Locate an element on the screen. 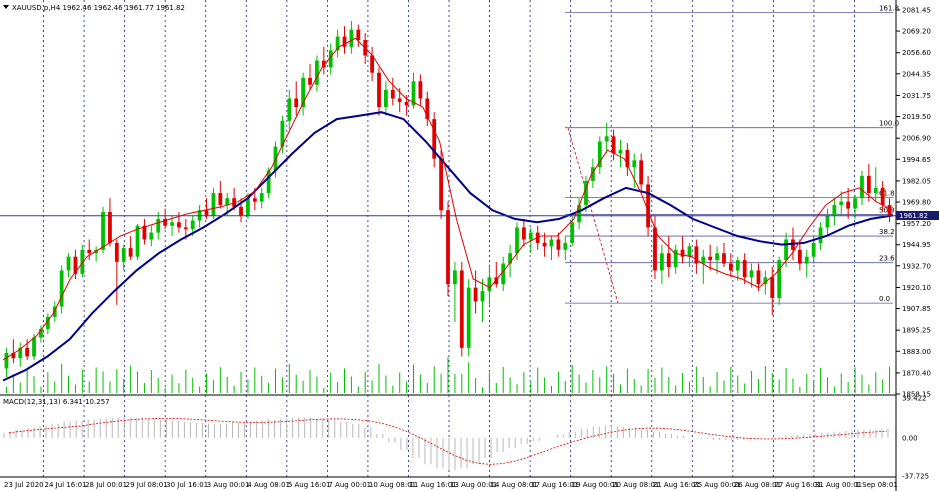 The image size is (939, 491). price-tick-label: 1895.25 is located at coordinates (916, 331).